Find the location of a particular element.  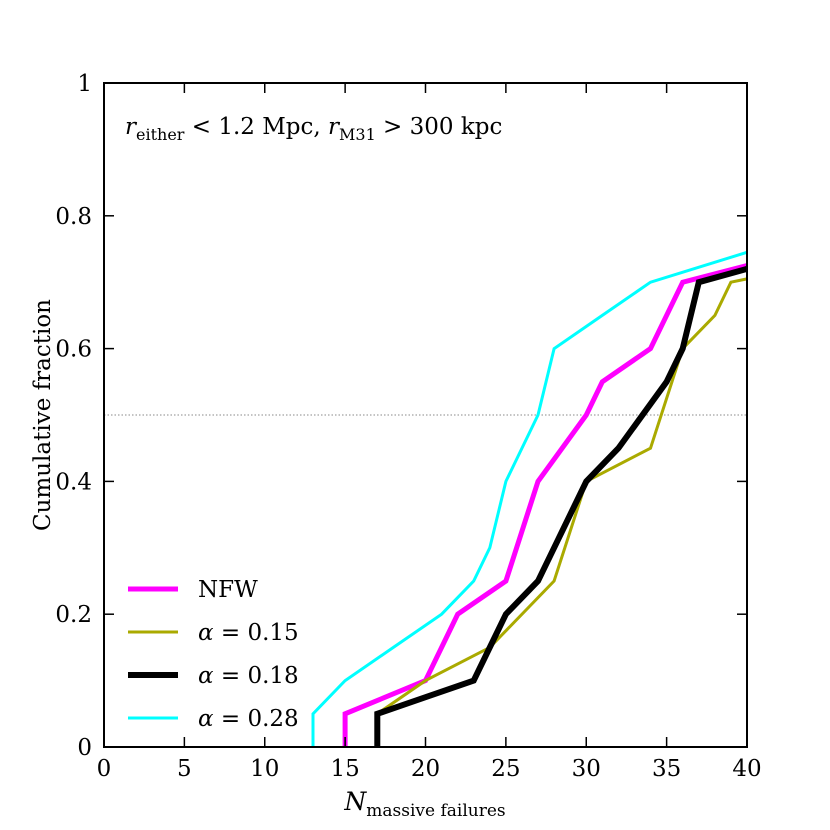

legend-label-value: NFW is located at coordinates (228, 590).